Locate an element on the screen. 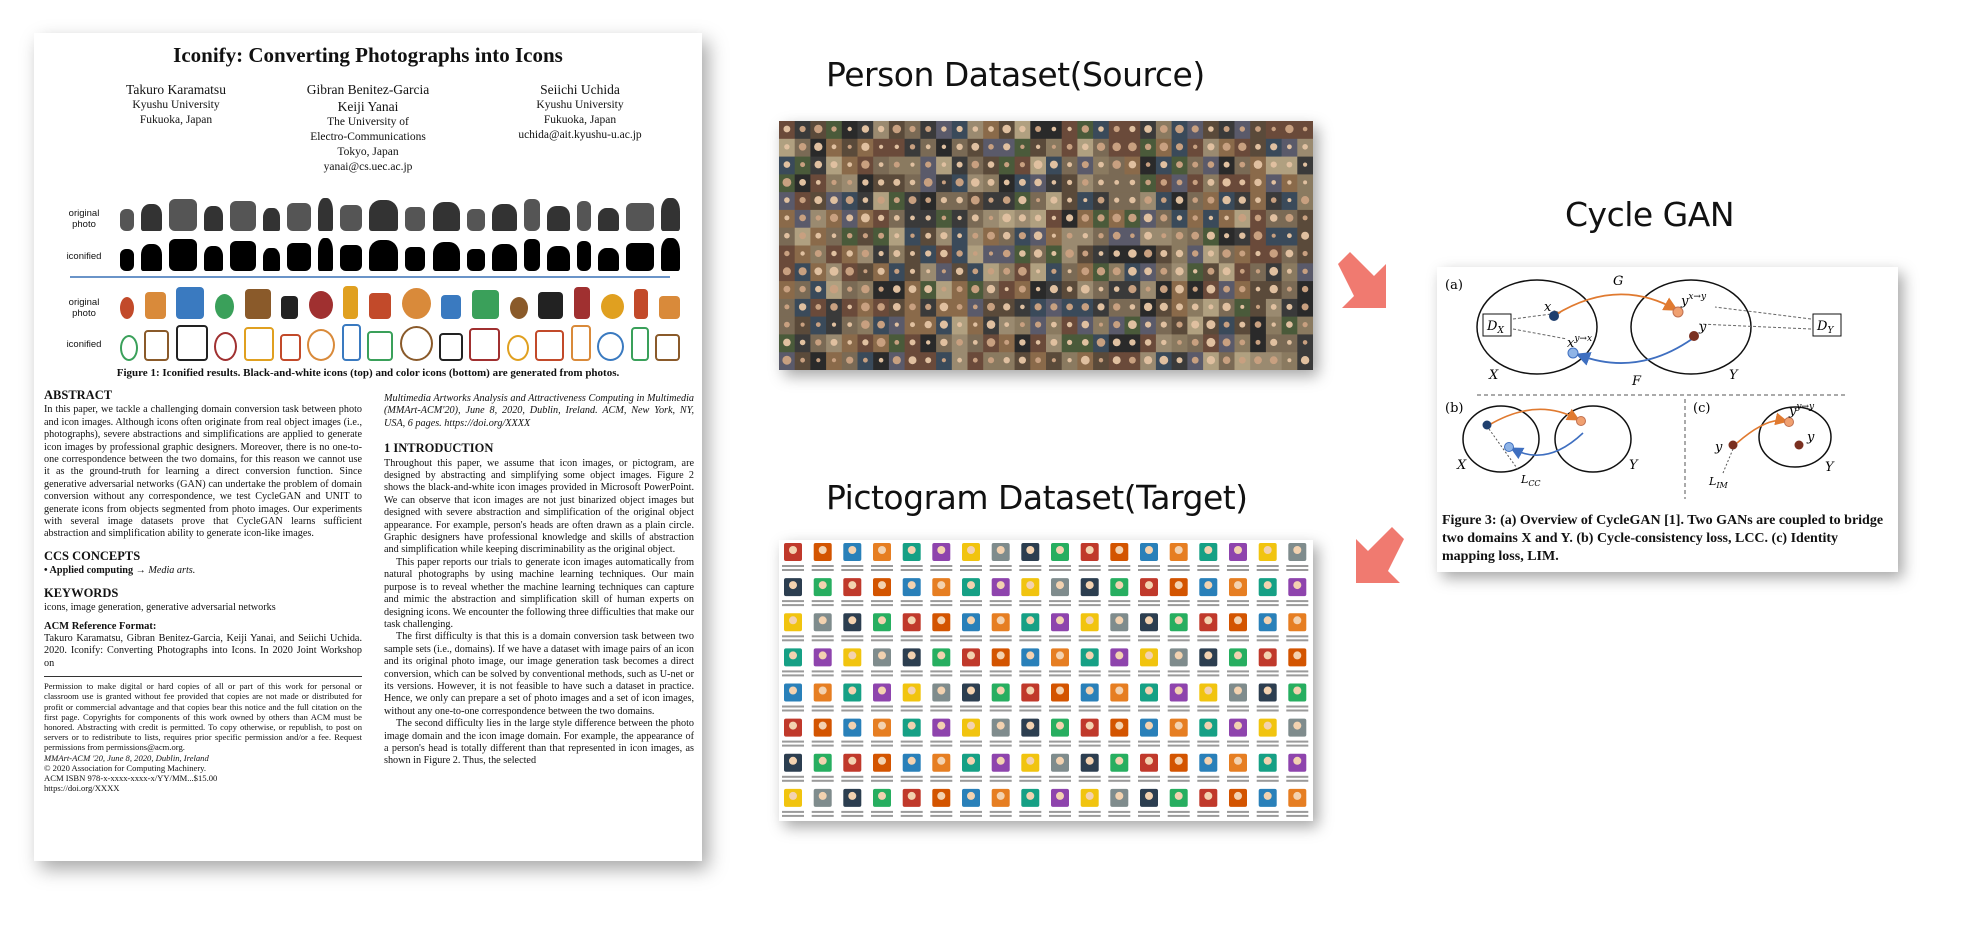 The width and height of the screenshot is (1964, 927). lcc-pointer is located at coordinates (1504, 450).